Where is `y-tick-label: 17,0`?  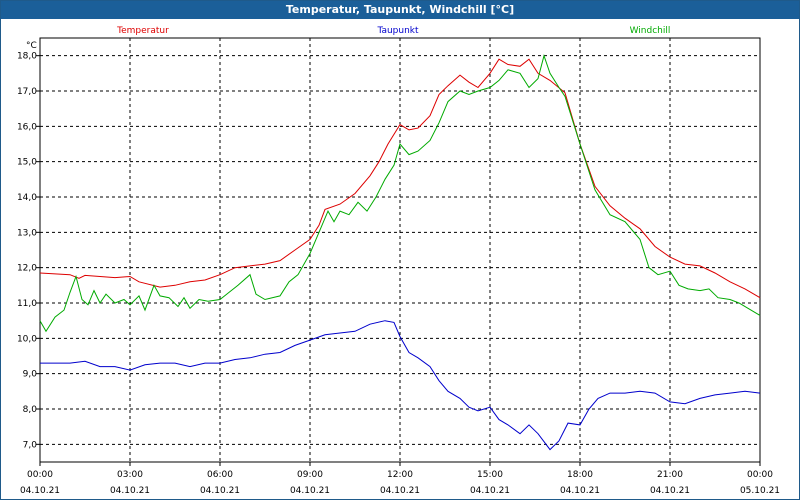
y-tick-label: 17,0 is located at coordinates (27, 92).